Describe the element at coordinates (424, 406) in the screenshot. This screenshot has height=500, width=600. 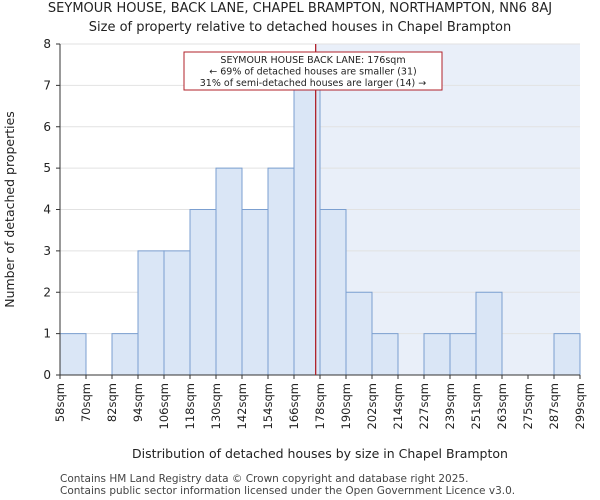
I see `x-tick-label: 227sqm` at that location.